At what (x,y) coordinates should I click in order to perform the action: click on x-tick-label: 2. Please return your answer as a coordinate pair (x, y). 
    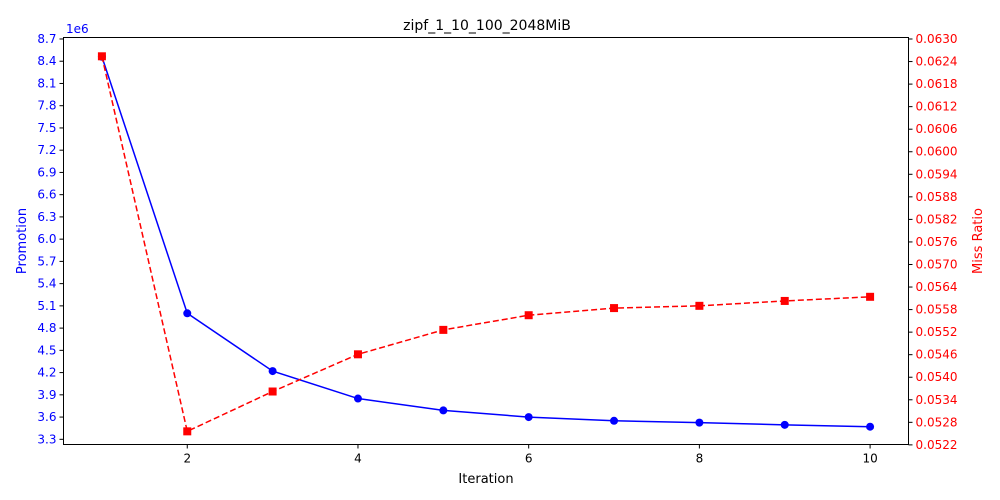
    Looking at the image, I should click on (187, 459).